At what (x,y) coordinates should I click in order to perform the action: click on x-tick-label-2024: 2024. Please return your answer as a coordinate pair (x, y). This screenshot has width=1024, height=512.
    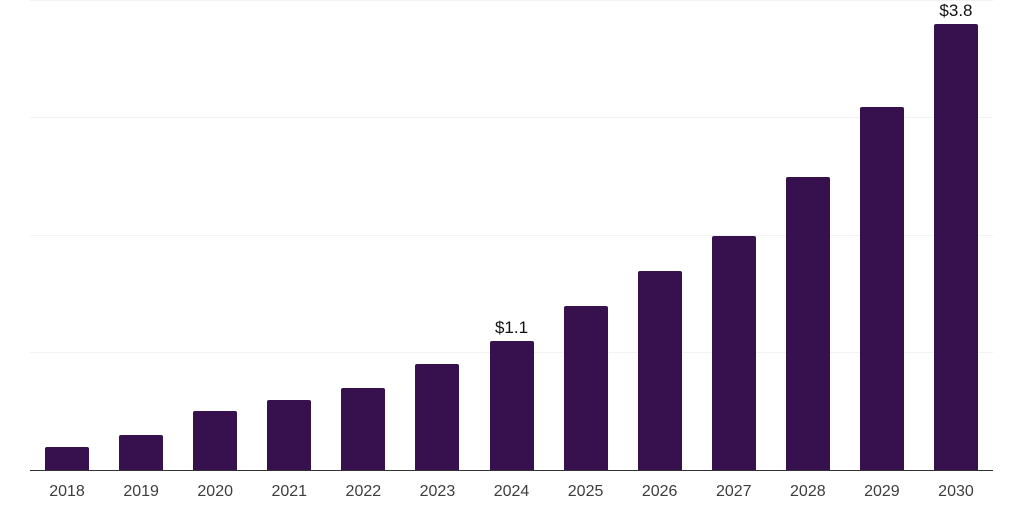
    Looking at the image, I should click on (511, 491).